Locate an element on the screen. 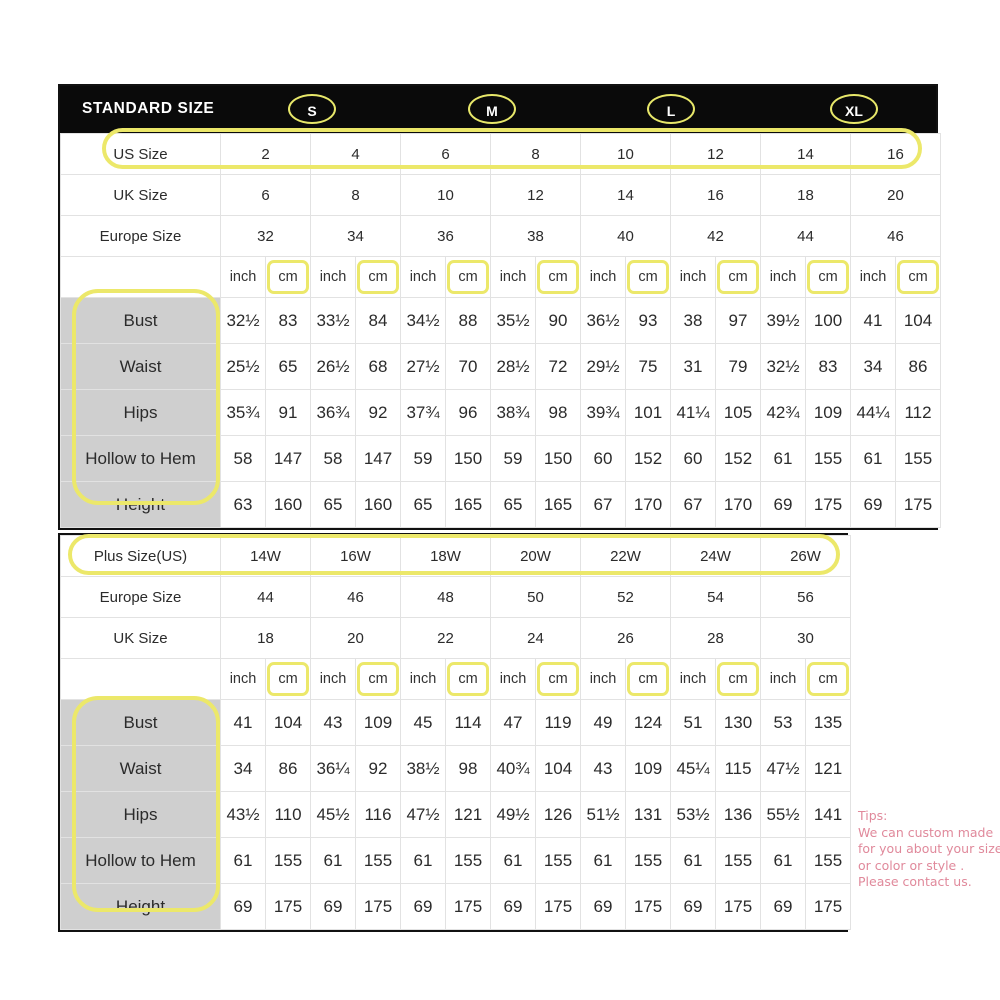  row-label-height: Height is located at coordinates (140, 504).